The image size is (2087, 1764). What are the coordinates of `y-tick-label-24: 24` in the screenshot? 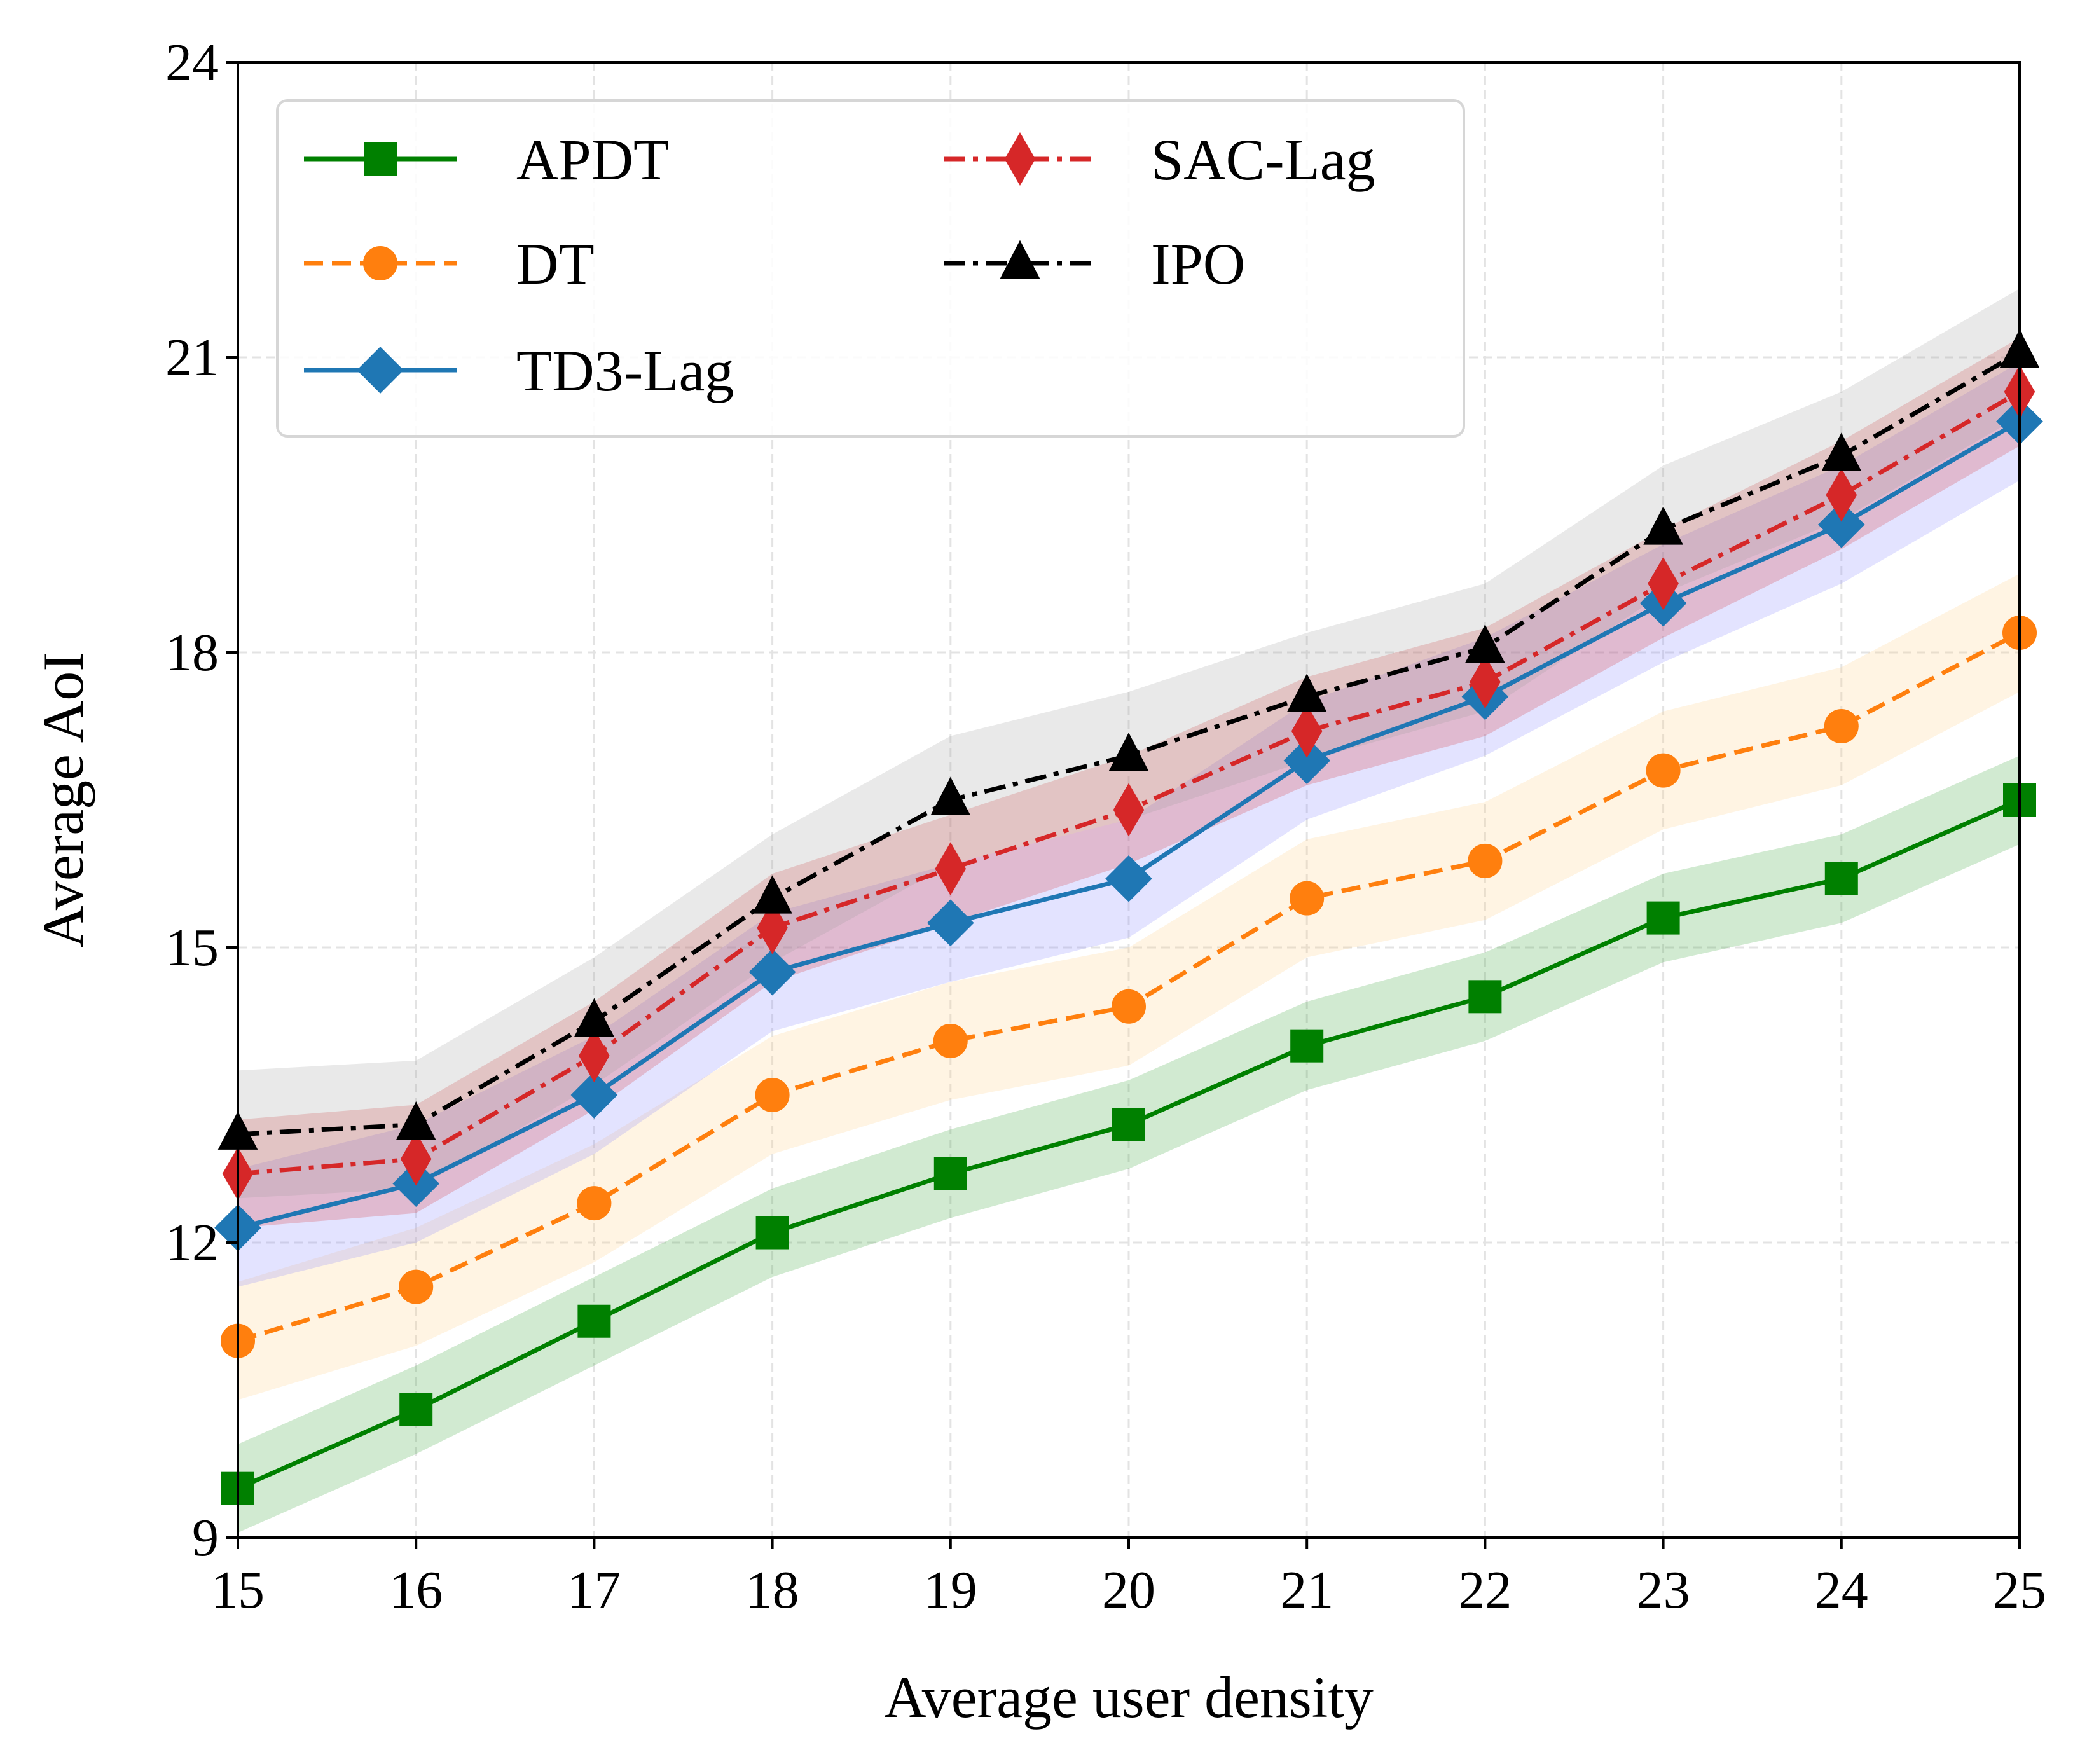 It's located at (192, 62).